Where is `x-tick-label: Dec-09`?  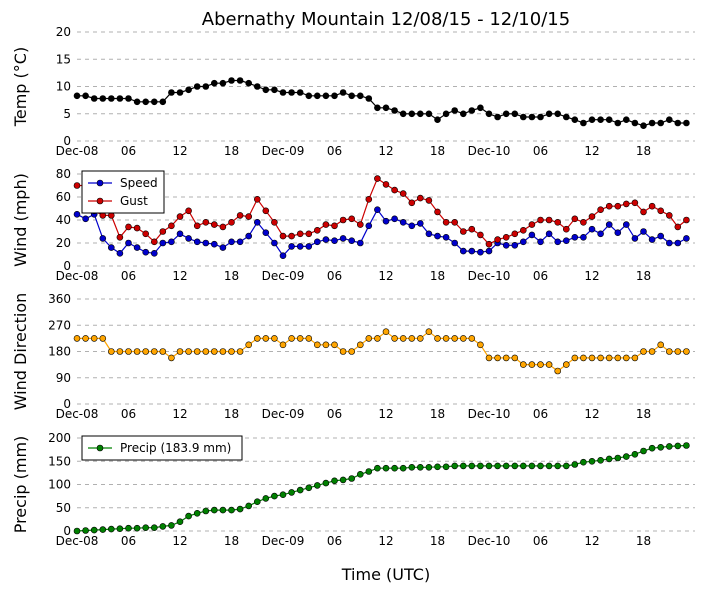 x-tick-label: Dec-09 is located at coordinates (283, 414).